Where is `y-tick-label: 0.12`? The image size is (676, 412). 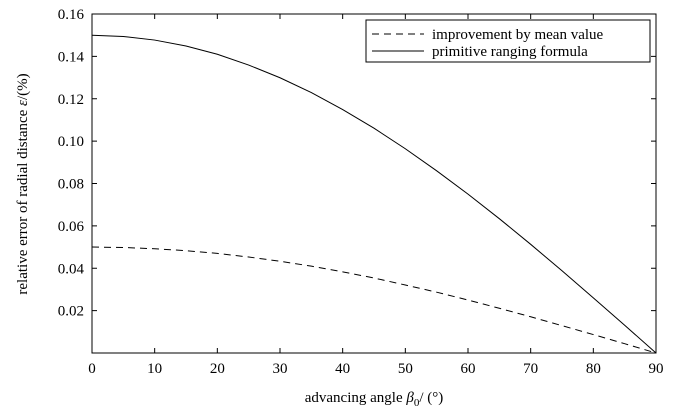
y-tick-label: 0.12 is located at coordinates (71, 100).